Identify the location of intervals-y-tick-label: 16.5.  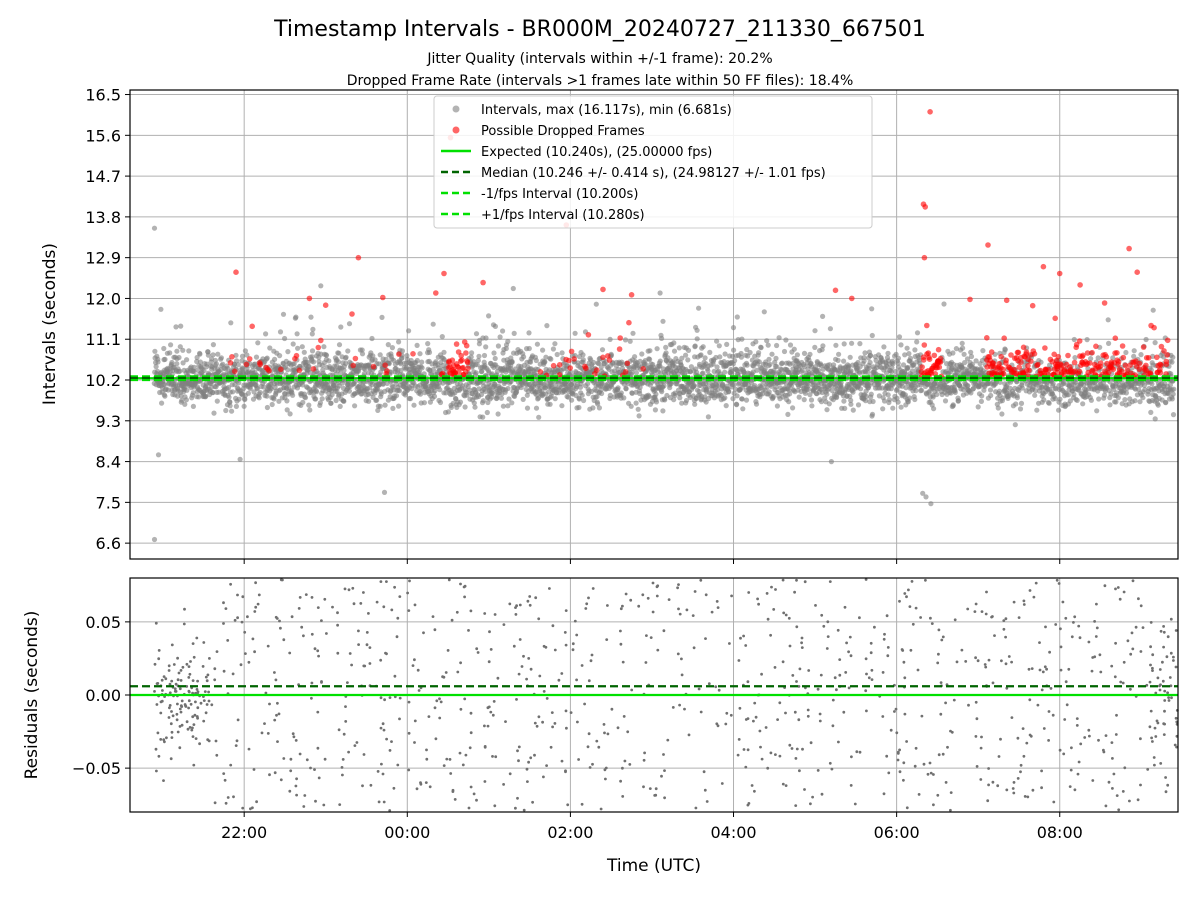
(103, 95).